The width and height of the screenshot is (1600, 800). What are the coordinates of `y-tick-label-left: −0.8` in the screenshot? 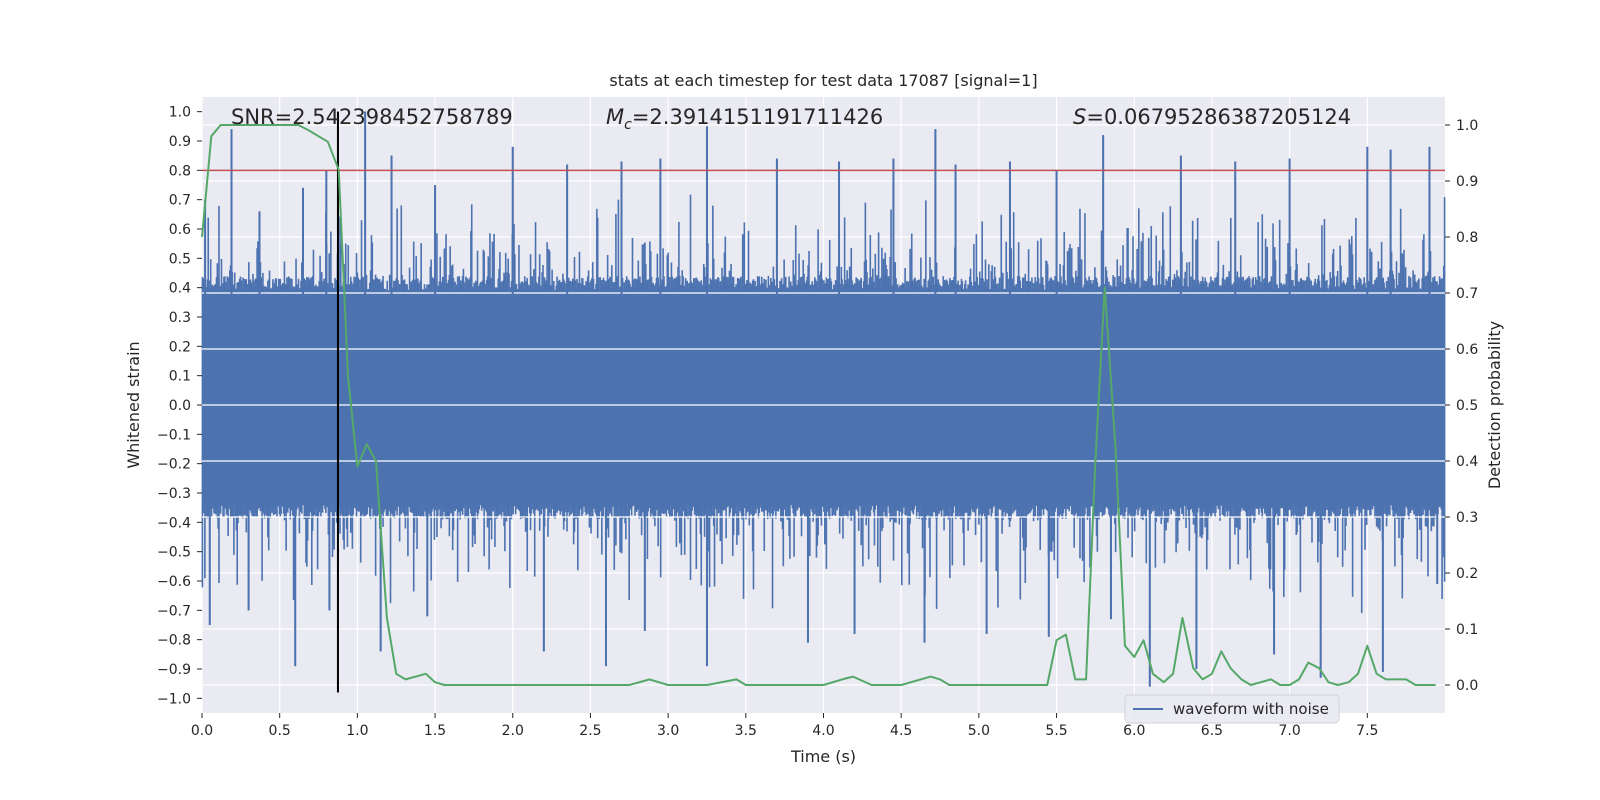 It's located at (174, 641).